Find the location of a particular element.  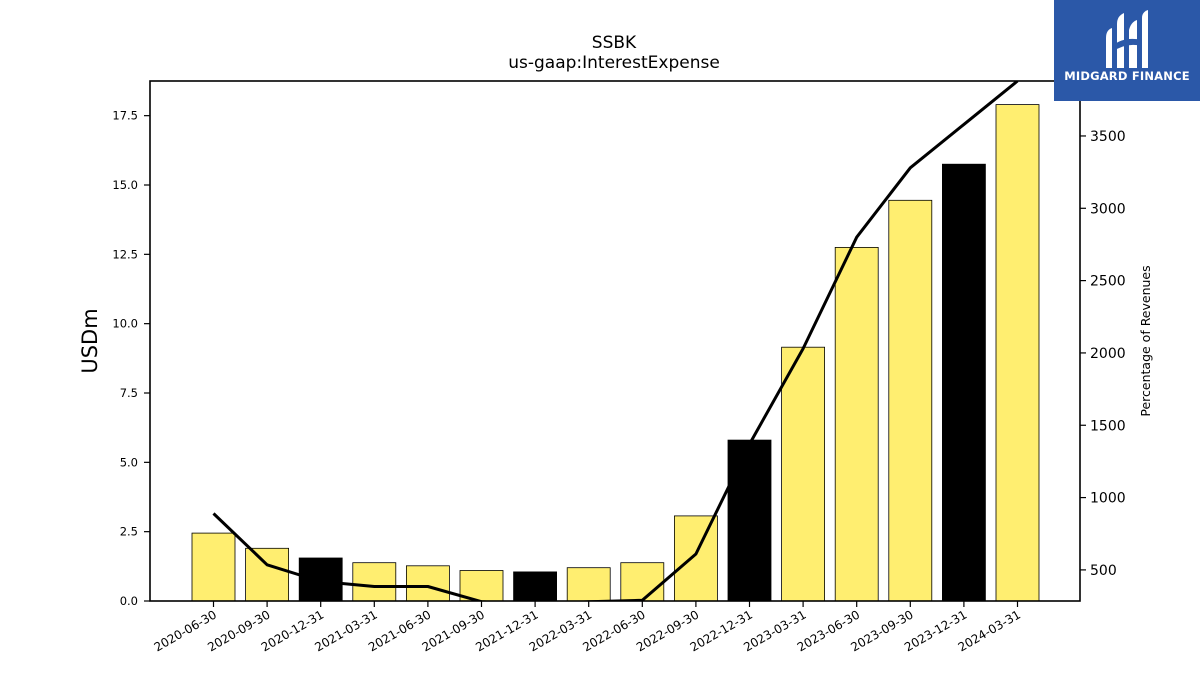

logo-mark-icon is located at coordinates (1127, 39).